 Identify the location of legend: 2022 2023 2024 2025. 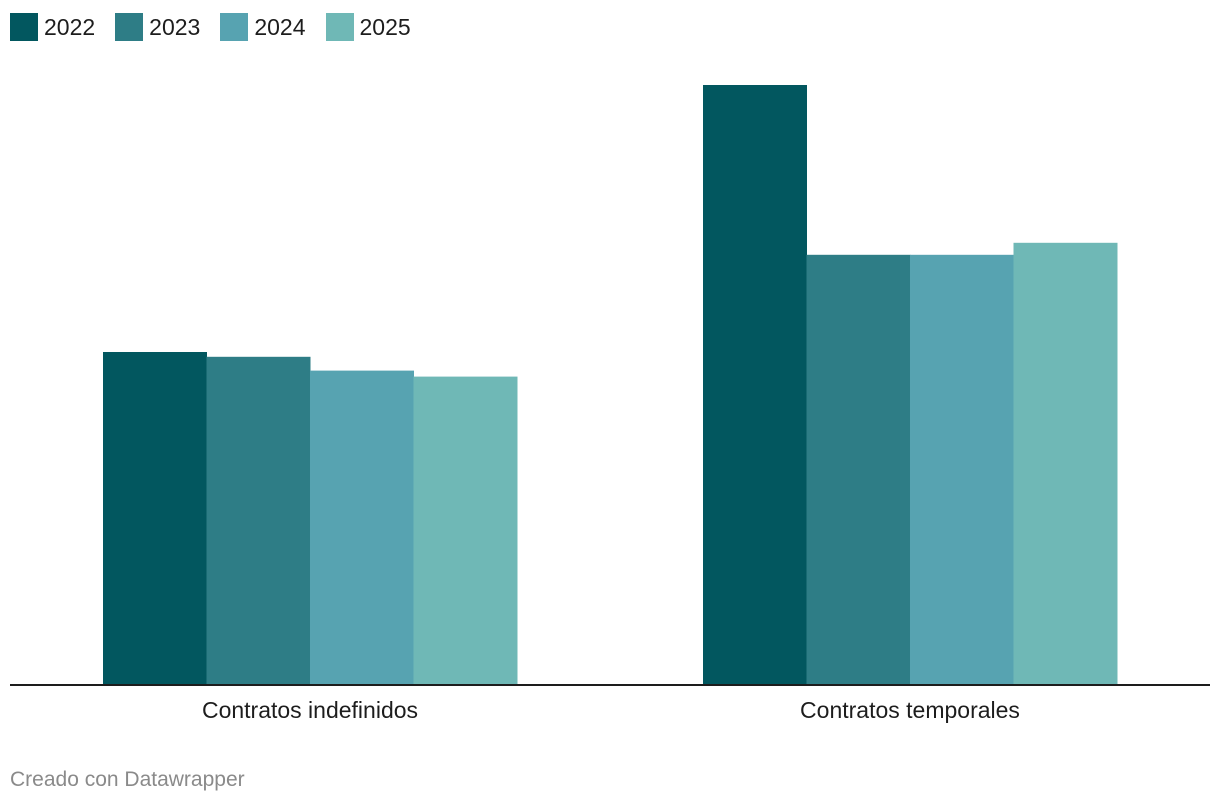
(220, 27).